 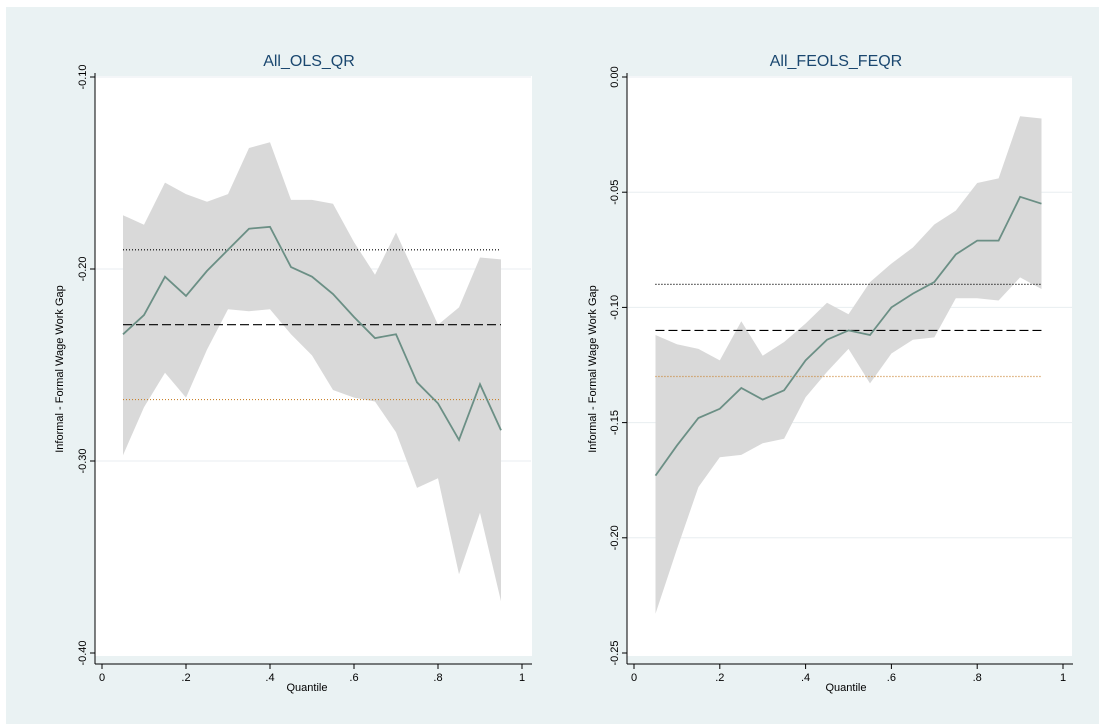 What do you see at coordinates (83, 652) in the screenshot?
I see `y-tick-label: -0.40` at bounding box center [83, 652].